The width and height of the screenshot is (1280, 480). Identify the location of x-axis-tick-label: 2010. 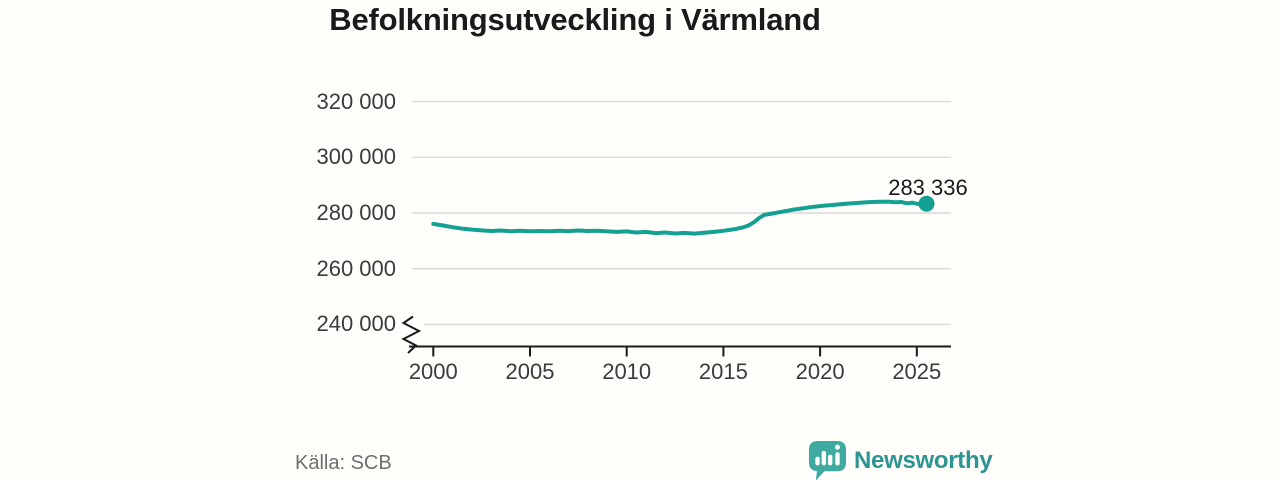
(627, 371).